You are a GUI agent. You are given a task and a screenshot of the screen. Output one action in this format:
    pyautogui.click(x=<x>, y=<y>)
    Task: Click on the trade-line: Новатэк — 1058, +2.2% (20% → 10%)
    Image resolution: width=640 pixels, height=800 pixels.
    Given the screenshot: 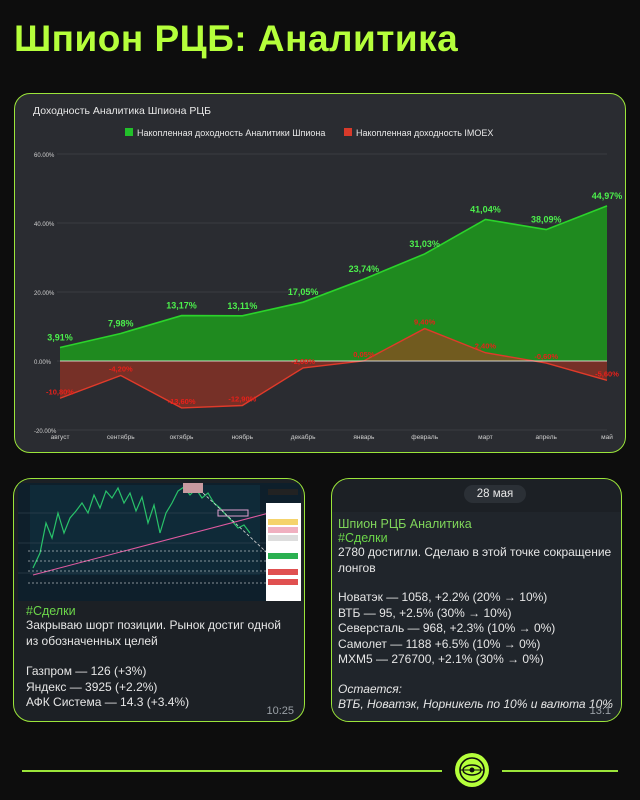 What is the action you would take?
    pyautogui.click(x=443, y=597)
    